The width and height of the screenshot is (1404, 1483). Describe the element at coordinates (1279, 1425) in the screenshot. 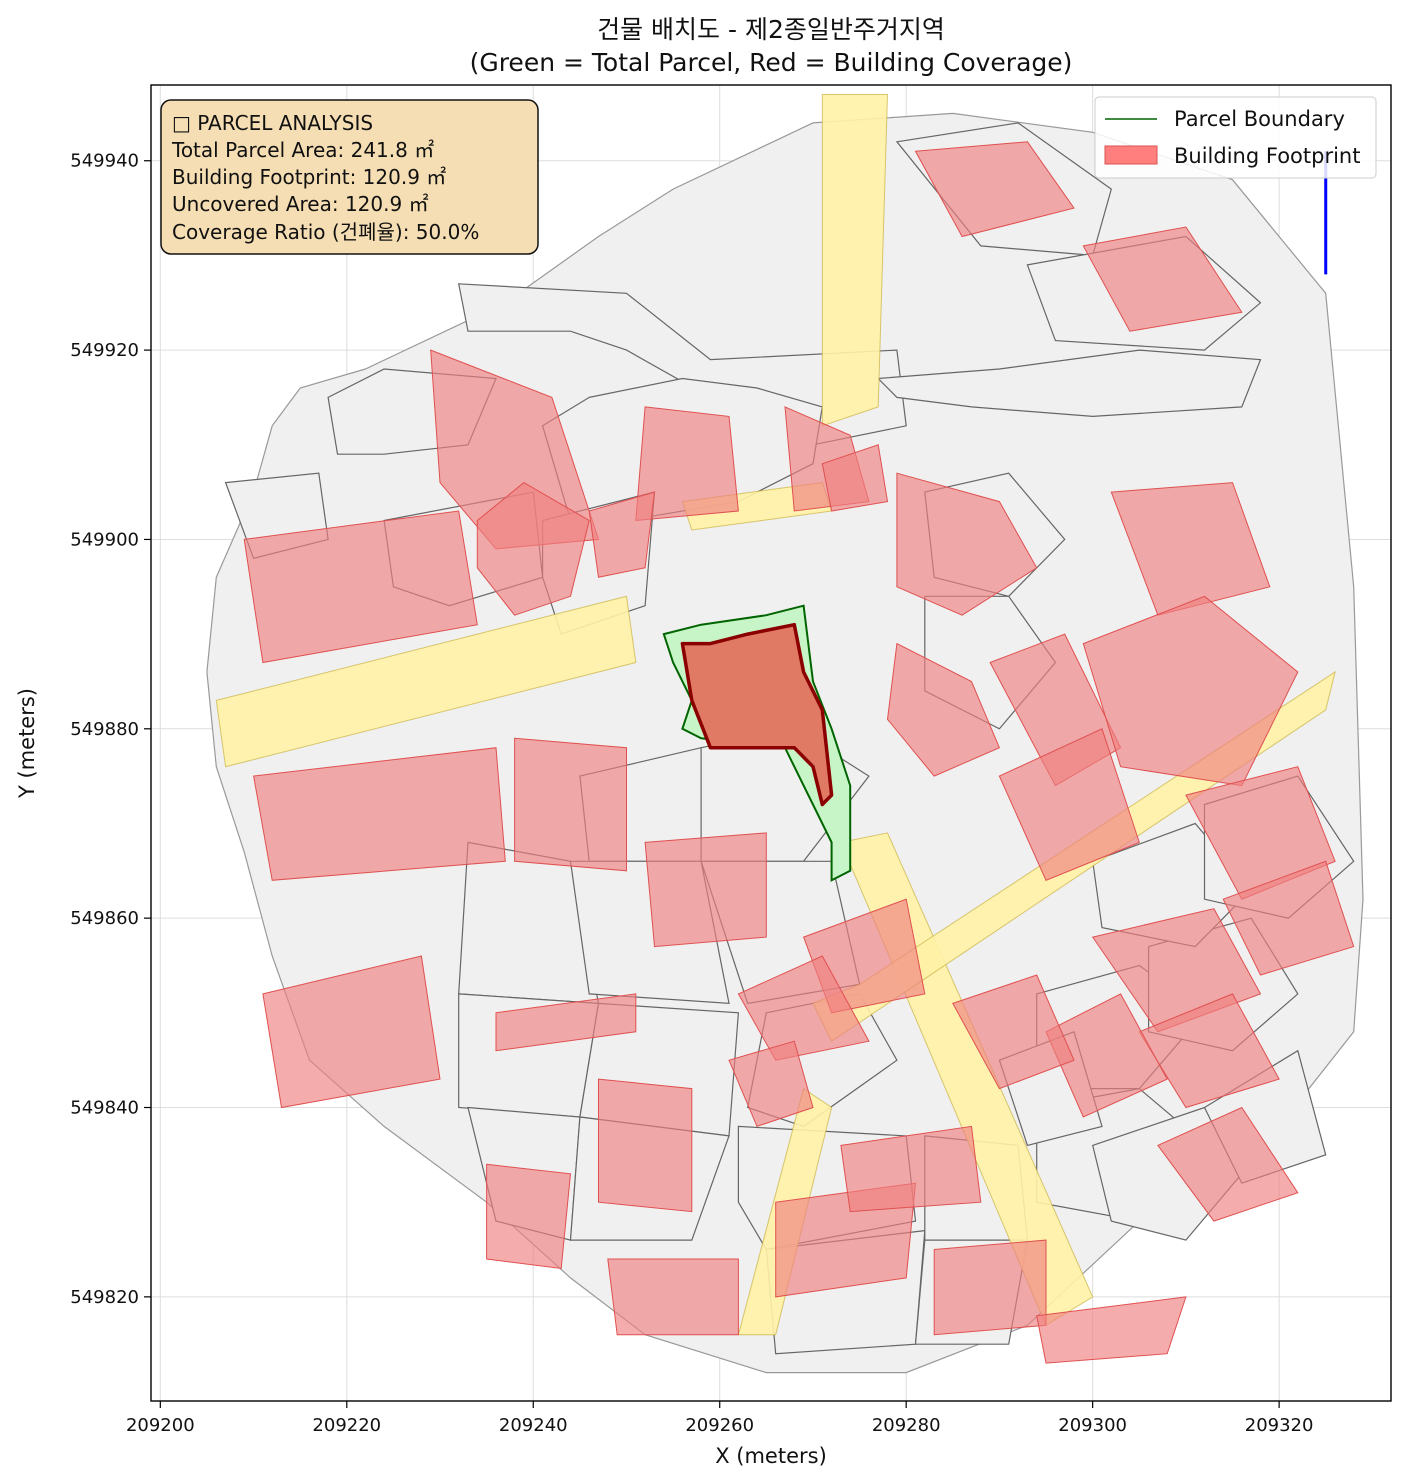

I see `x-tick-label: 209320` at that location.